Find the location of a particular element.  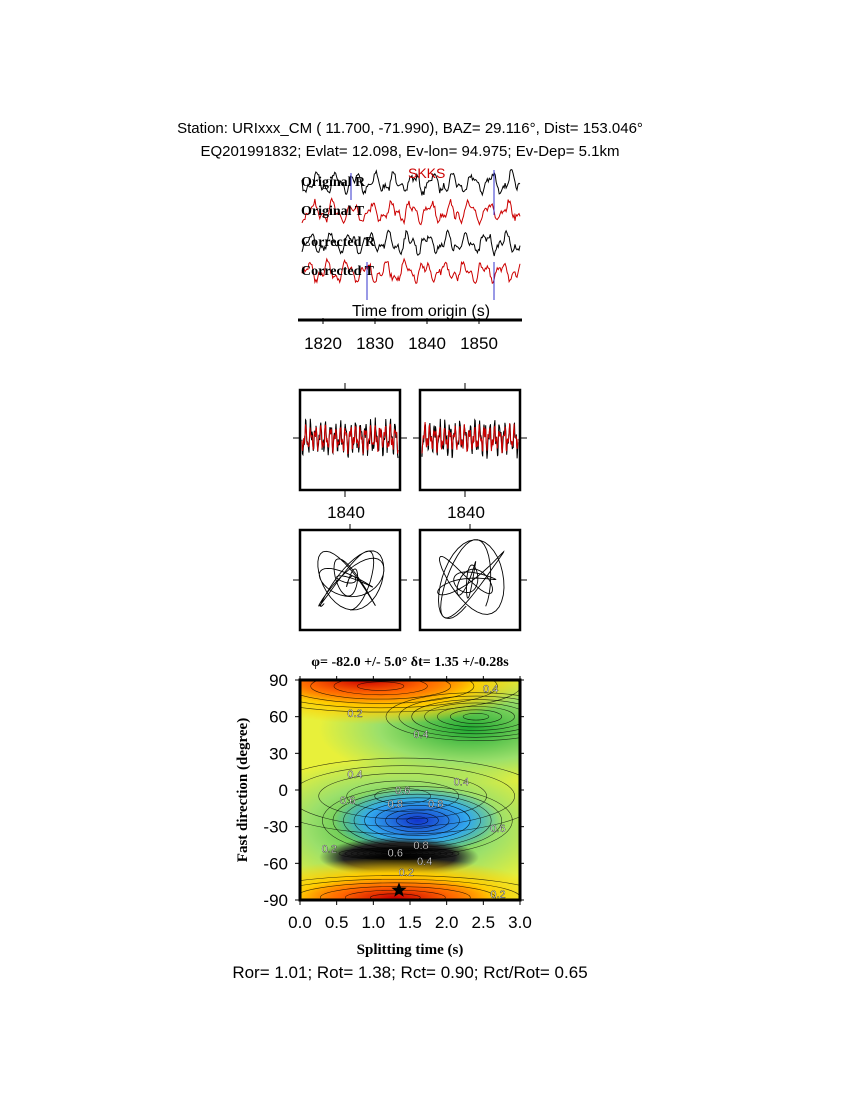

trace-xlabel: Time from origin (s) is located at coordinates (421, 311).